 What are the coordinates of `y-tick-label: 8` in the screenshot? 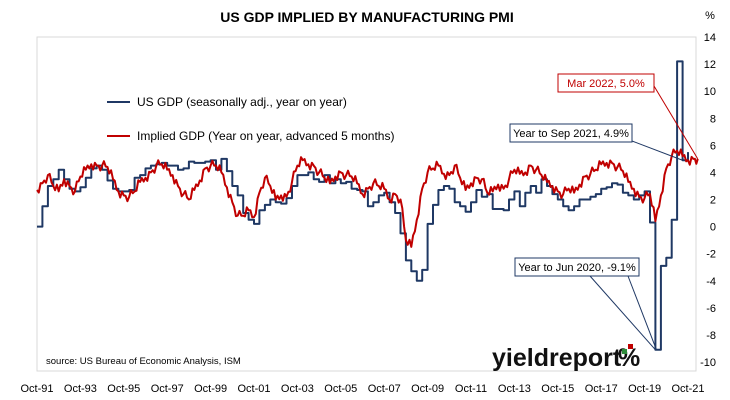 It's located at (713, 119).